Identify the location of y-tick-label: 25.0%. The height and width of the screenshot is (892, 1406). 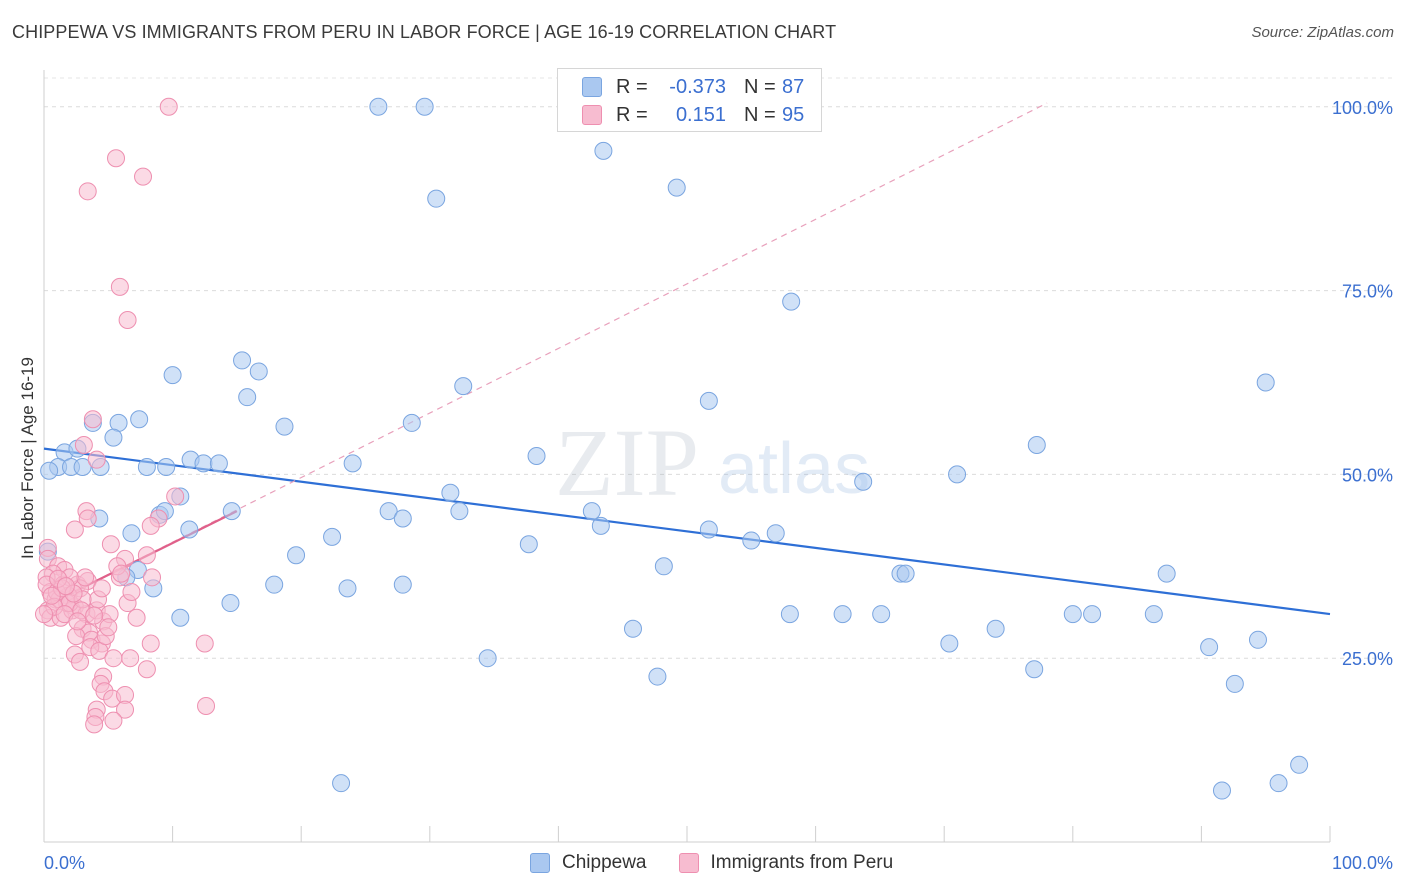
(1367, 659).